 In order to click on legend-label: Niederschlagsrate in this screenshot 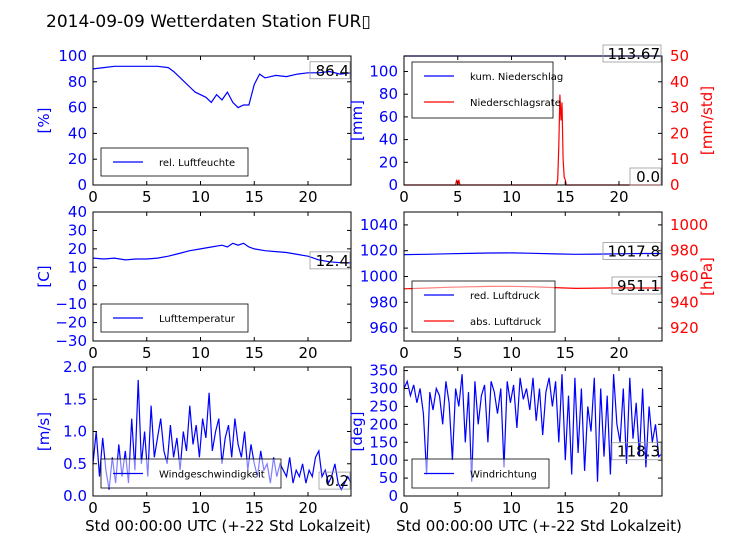, I will do `click(515, 103)`.